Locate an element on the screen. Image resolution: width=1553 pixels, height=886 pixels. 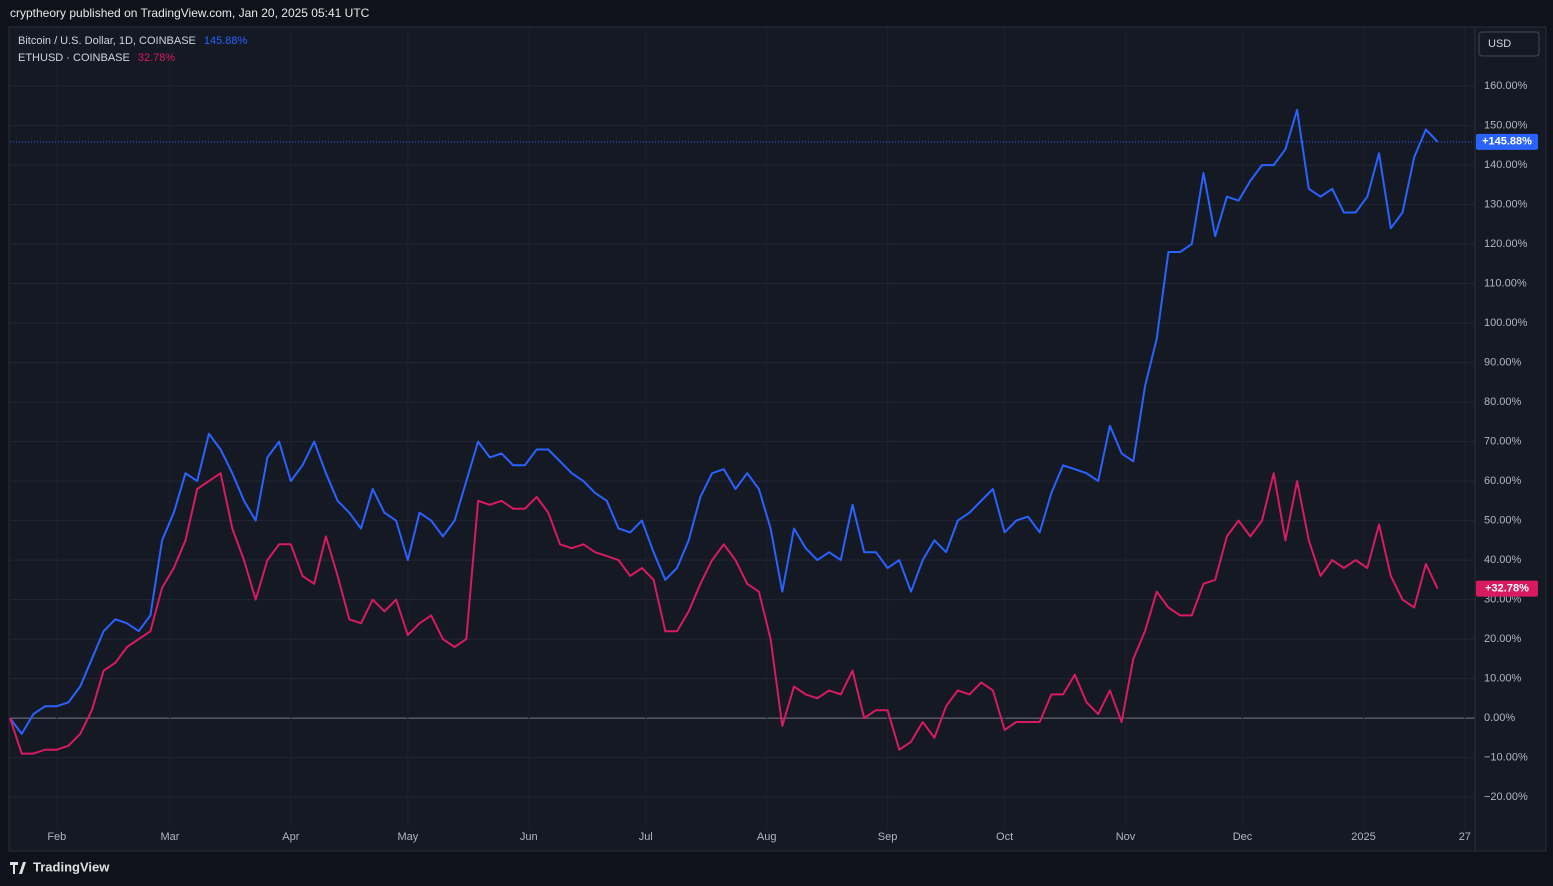
y-tick-label: −10.00% is located at coordinates (1506, 757).